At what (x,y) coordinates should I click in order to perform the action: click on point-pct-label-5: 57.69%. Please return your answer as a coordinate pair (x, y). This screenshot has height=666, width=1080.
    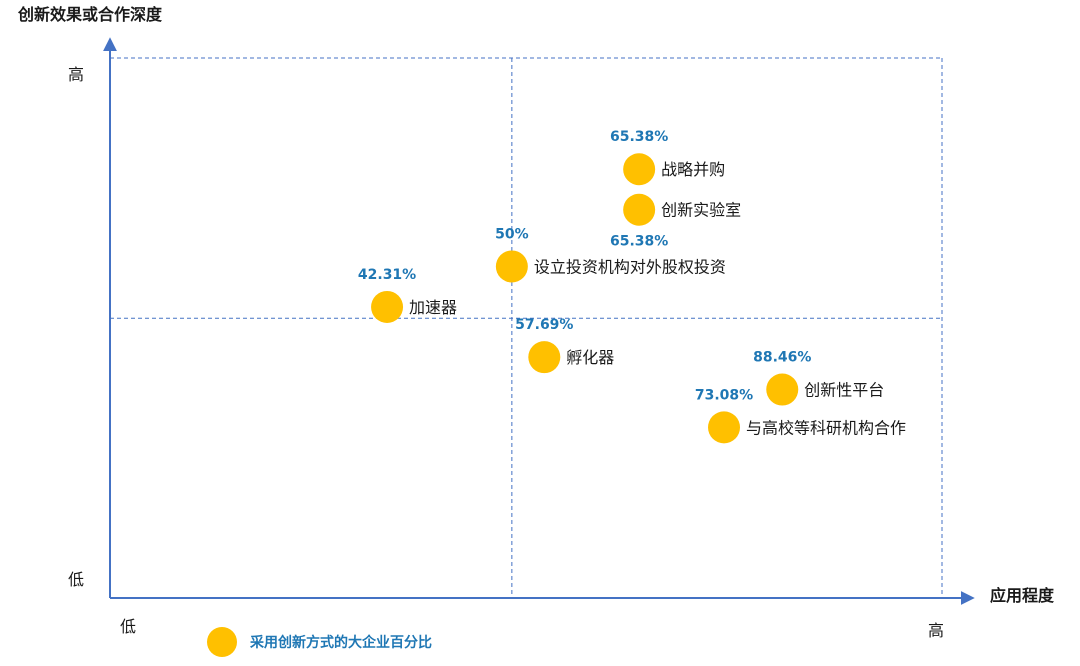
    Looking at the image, I should click on (544, 325).